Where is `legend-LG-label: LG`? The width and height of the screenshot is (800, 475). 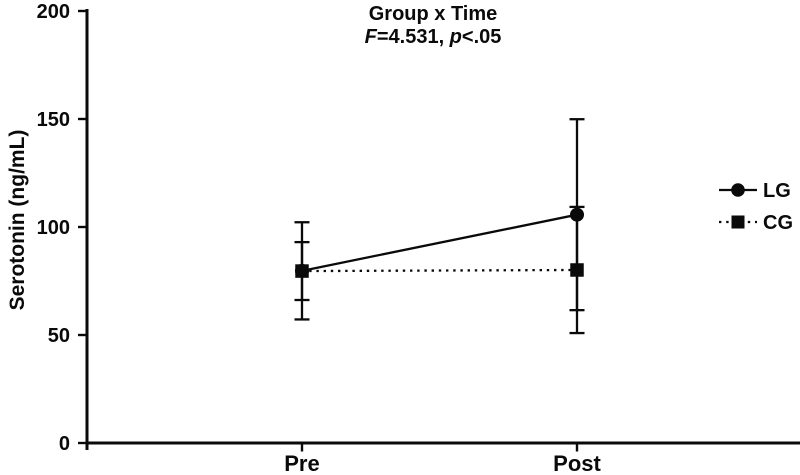
legend-LG-label: LG is located at coordinates (777, 191).